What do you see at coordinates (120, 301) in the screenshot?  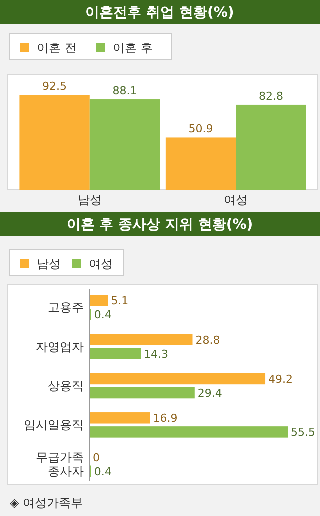 I see `data-label: 5.1` at bounding box center [120, 301].